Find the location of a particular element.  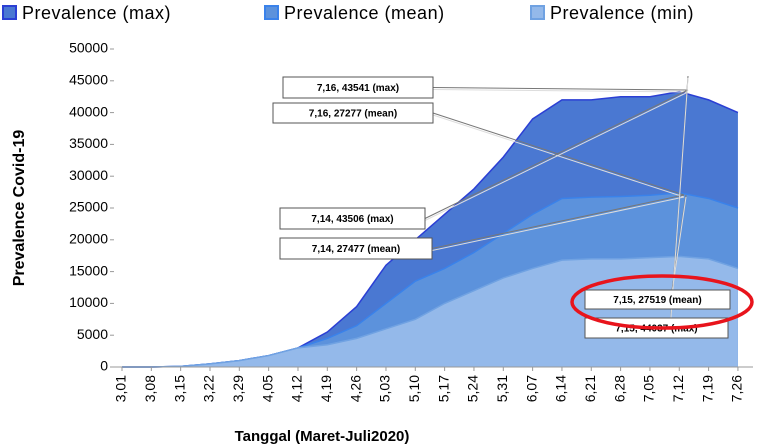

x-tick-label: 3,22 is located at coordinates (209, 388).